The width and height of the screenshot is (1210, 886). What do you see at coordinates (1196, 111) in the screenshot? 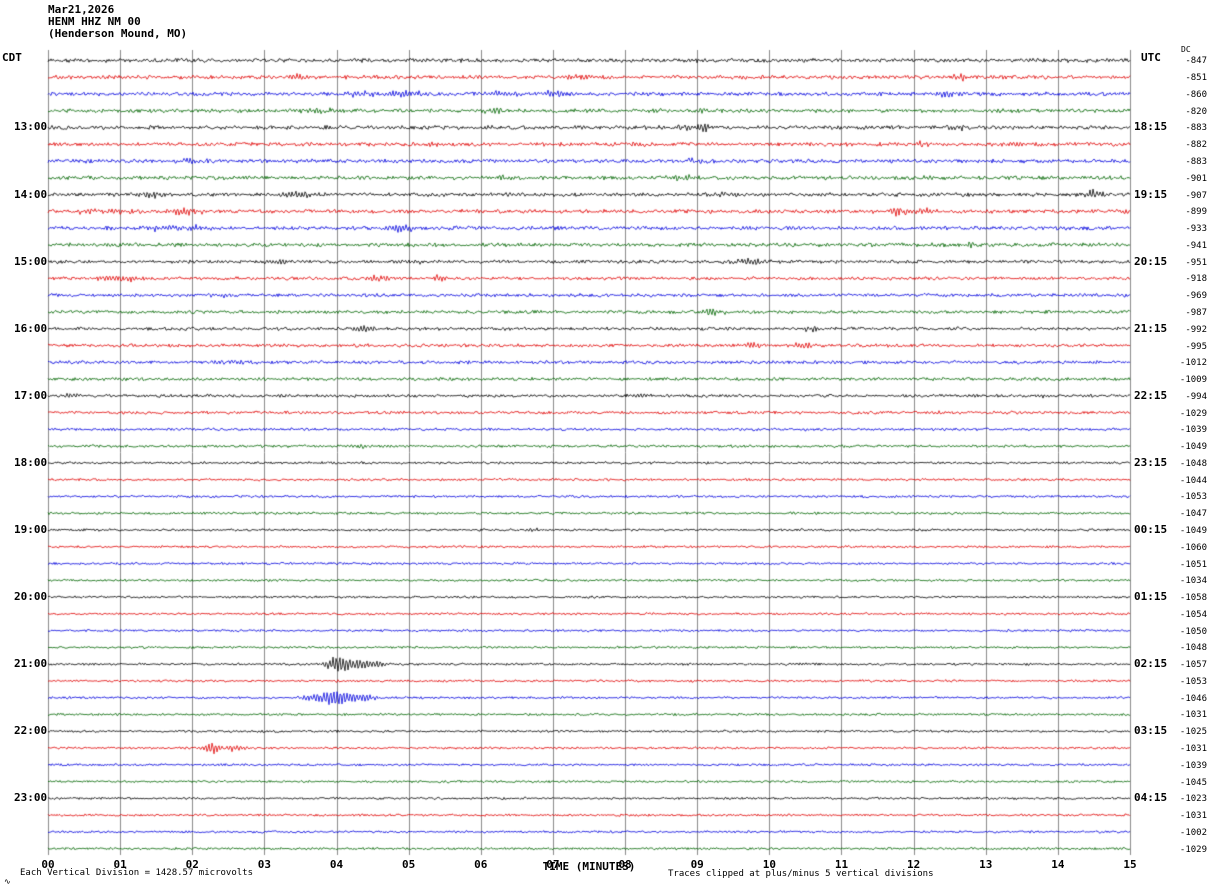
I see `dc-offset-value: -820` at bounding box center [1196, 111].